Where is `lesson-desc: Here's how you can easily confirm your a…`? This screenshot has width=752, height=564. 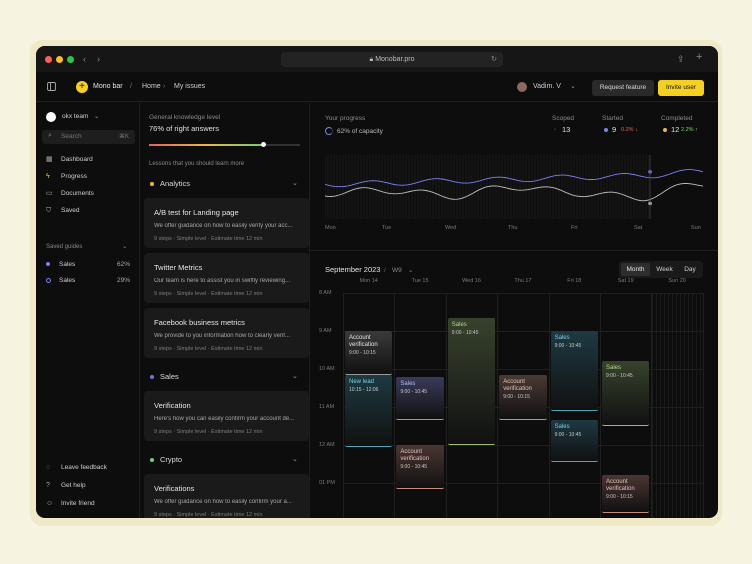 lesson-desc: Here's how you can easily confirm your a… is located at coordinates (224, 419).